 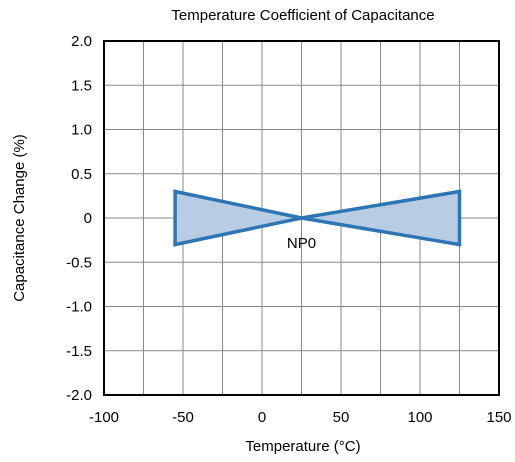 What do you see at coordinates (79, 307) in the screenshot?
I see `y-tick-label: -1.0` at bounding box center [79, 307].